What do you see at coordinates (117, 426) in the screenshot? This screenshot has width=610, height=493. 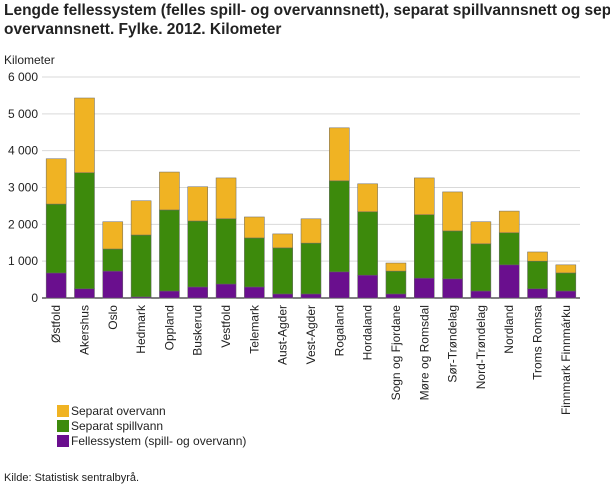 I see `legend-label: Separat spillvann` at bounding box center [117, 426].